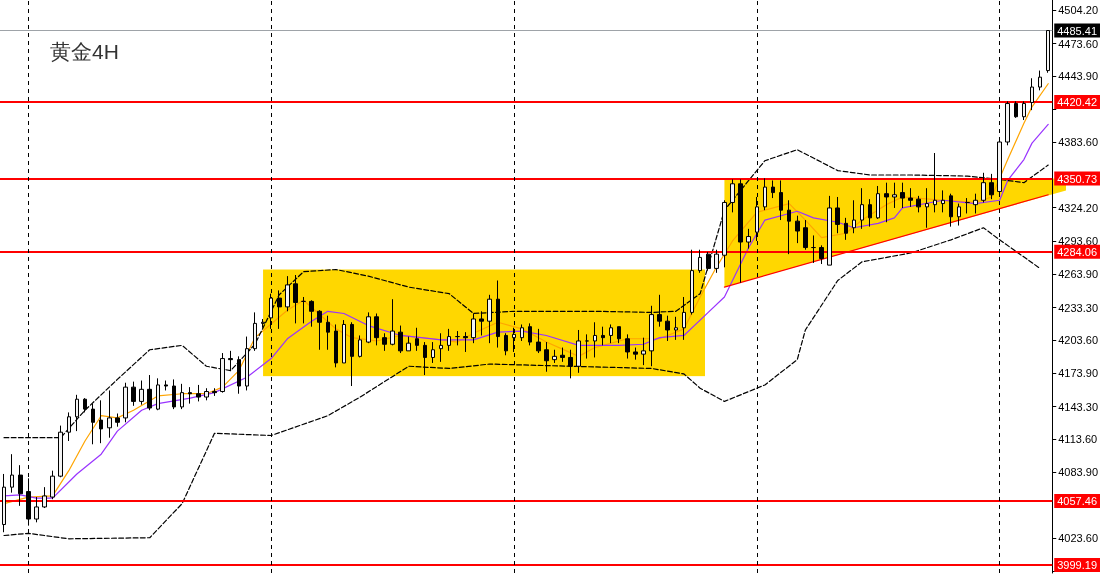  I want to click on y-tick-label: 4473.60, so click(1078, 43).